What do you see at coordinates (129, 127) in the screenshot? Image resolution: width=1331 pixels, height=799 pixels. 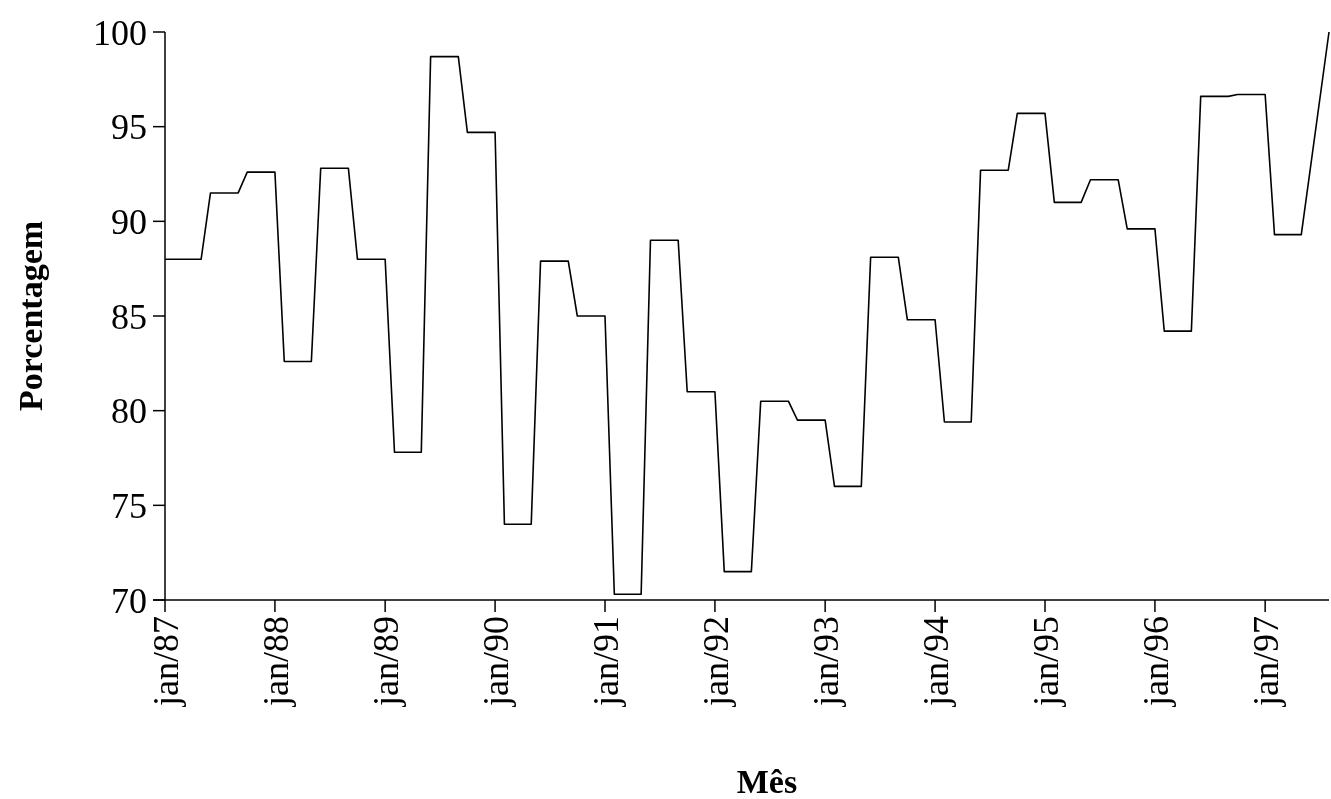 I see `y-tick-label: 95` at bounding box center [129, 127].